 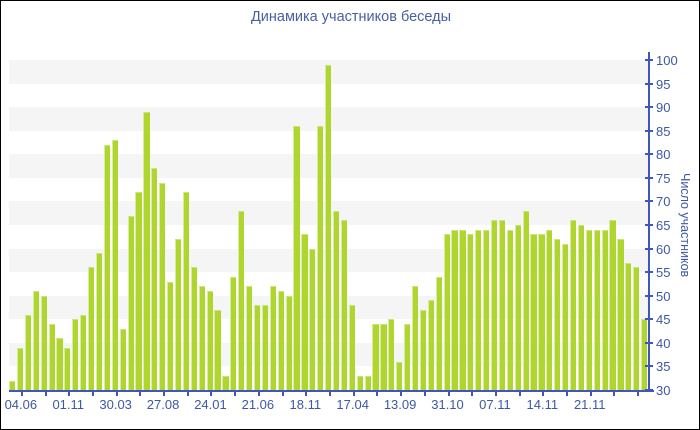 I want to click on y-tick-label: 45, so click(x=663, y=320).